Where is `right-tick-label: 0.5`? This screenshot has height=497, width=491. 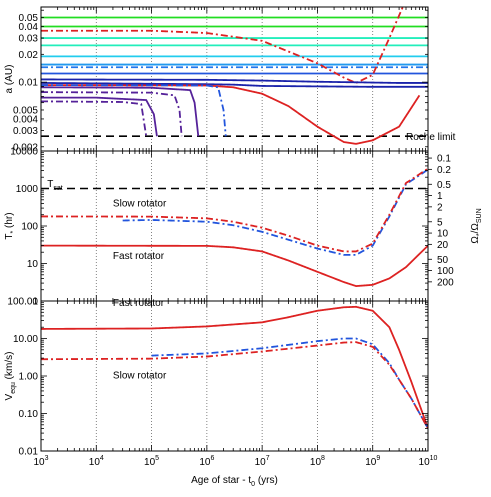 right-tick-label: 0.5 is located at coordinates (444, 185).